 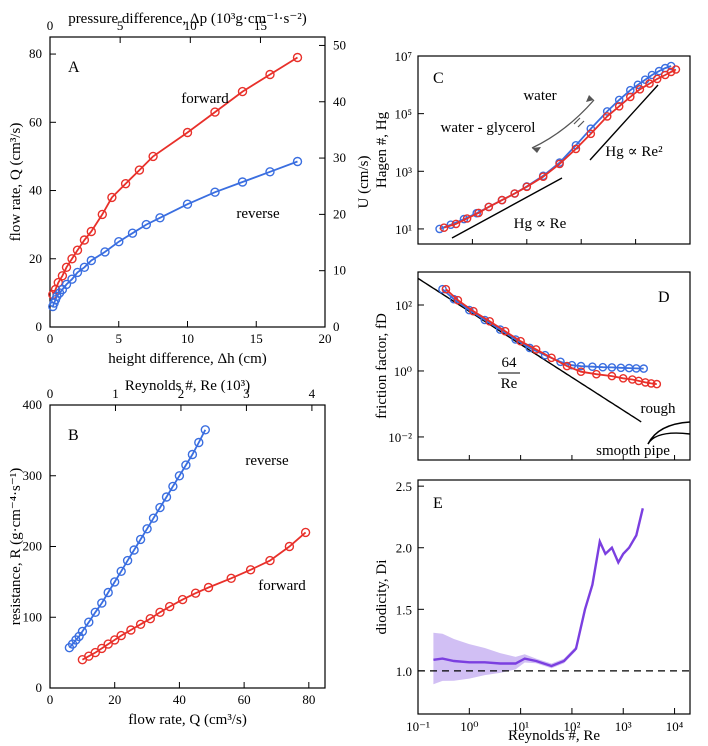 I want to click on panel-b-forward-line, so click(x=194, y=596).